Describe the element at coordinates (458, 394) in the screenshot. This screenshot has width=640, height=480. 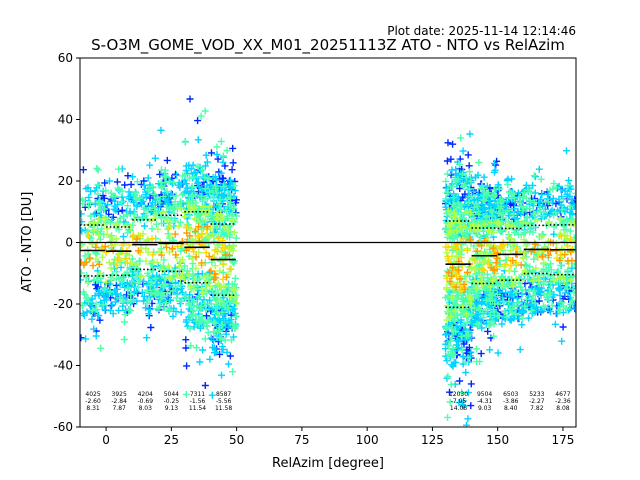
I see `bin-count: 12030` at that location.